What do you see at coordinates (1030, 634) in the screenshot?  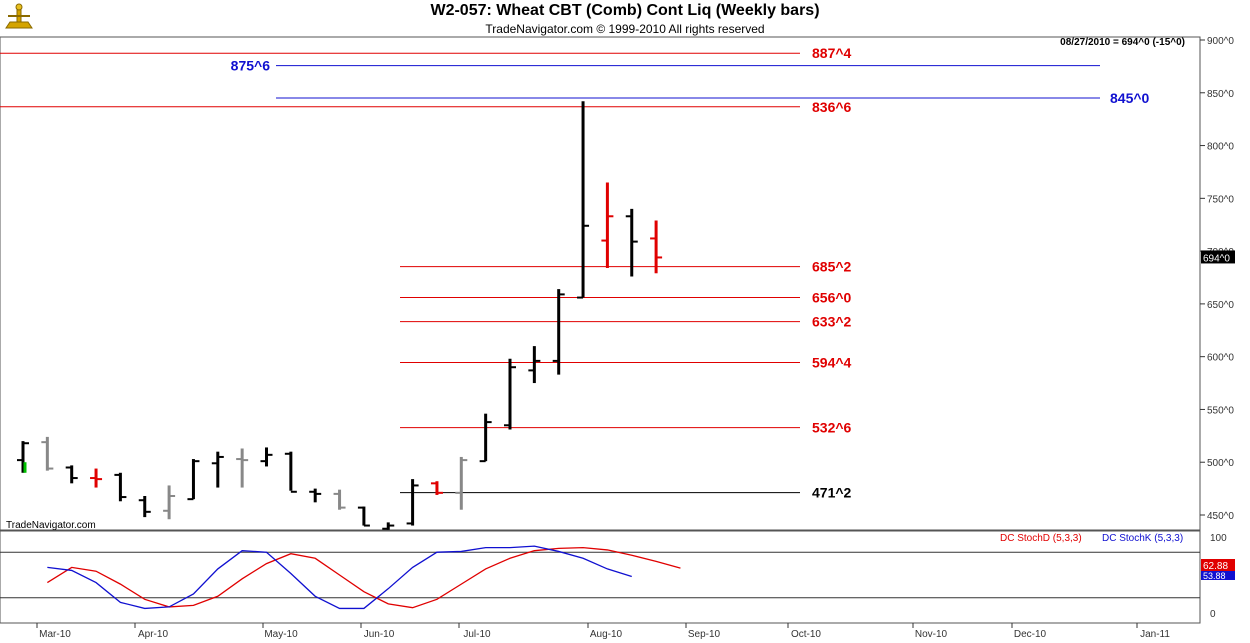 I see `x-tick-label: Dec-10` at bounding box center [1030, 634].